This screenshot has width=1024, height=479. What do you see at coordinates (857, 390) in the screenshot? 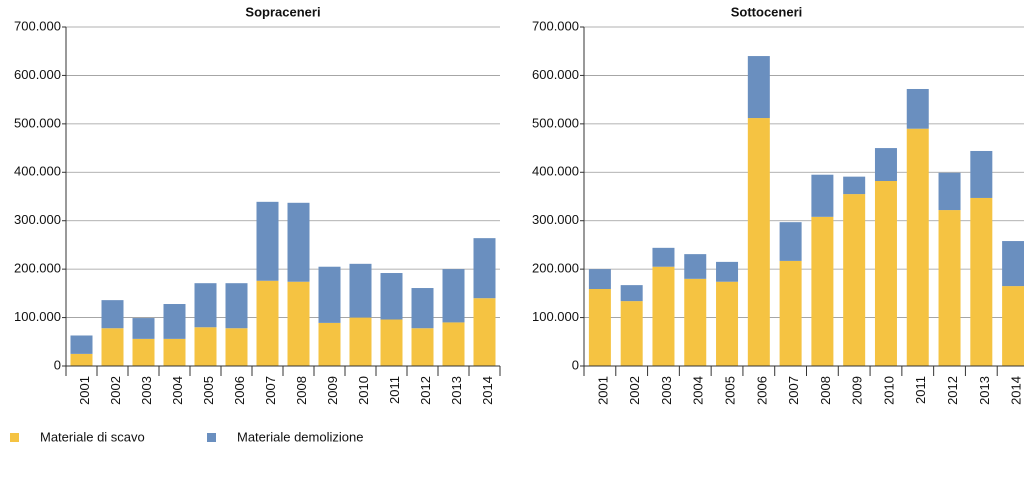
I see `x-tick-label: 2009` at bounding box center [857, 390].